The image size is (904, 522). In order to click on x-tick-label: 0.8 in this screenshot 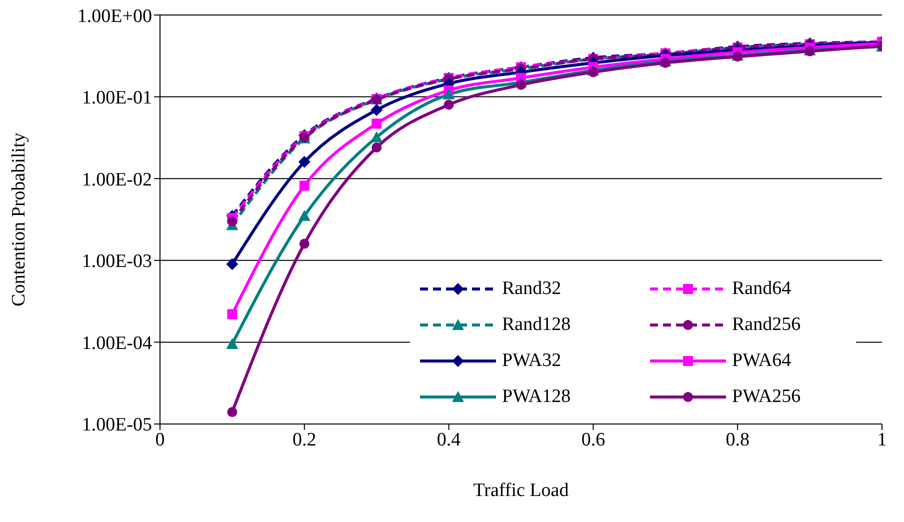, I will do `click(738, 439)`.